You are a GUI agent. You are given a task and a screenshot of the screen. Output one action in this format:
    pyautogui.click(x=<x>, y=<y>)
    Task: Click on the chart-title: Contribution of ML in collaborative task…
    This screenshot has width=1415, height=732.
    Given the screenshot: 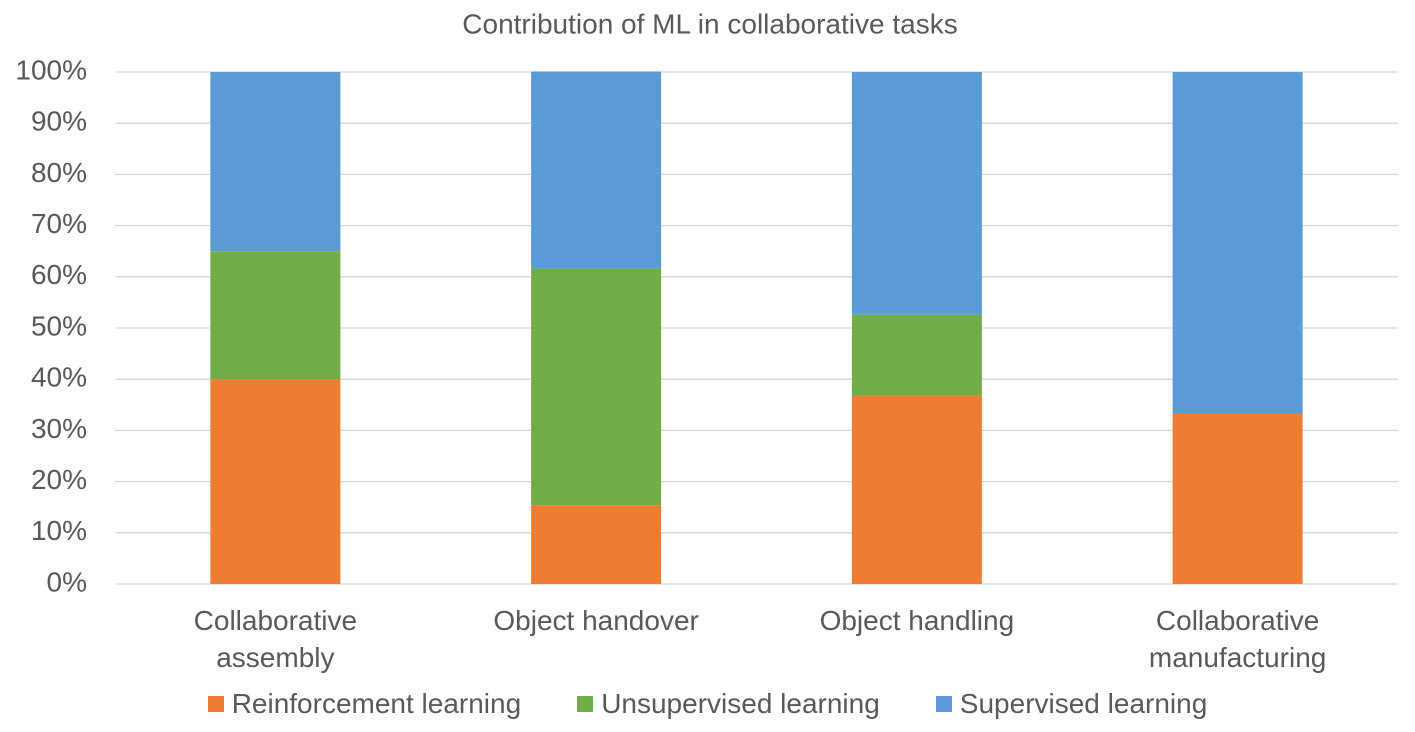 What is the action you would take?
    pyautogui.click(x=709, y=23)
    